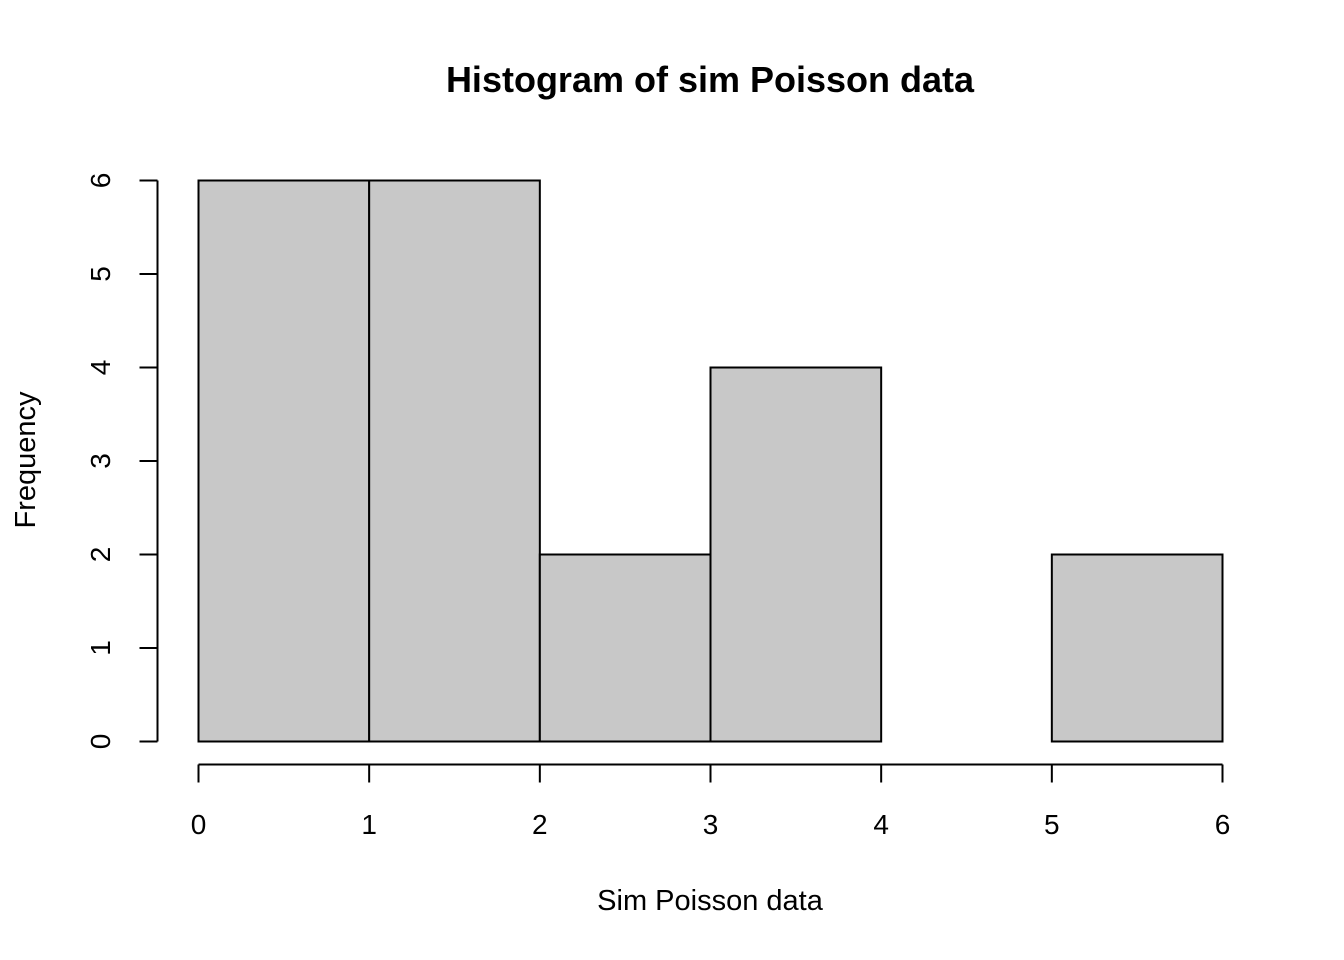 The height and width of the screenshot is (960, 1344). I want to click on x-tick-label: 1, so click(369, 824).